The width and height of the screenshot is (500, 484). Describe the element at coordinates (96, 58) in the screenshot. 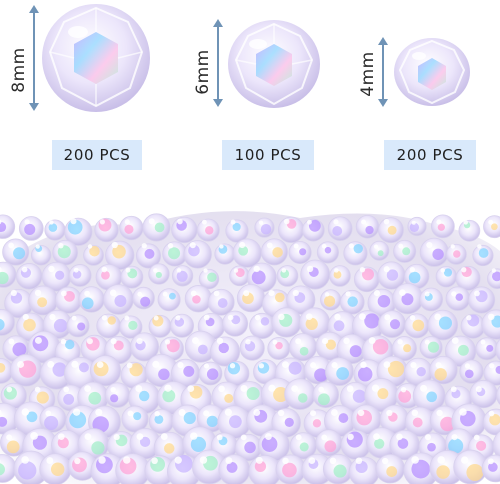

I see `bead-8mm` at that location.